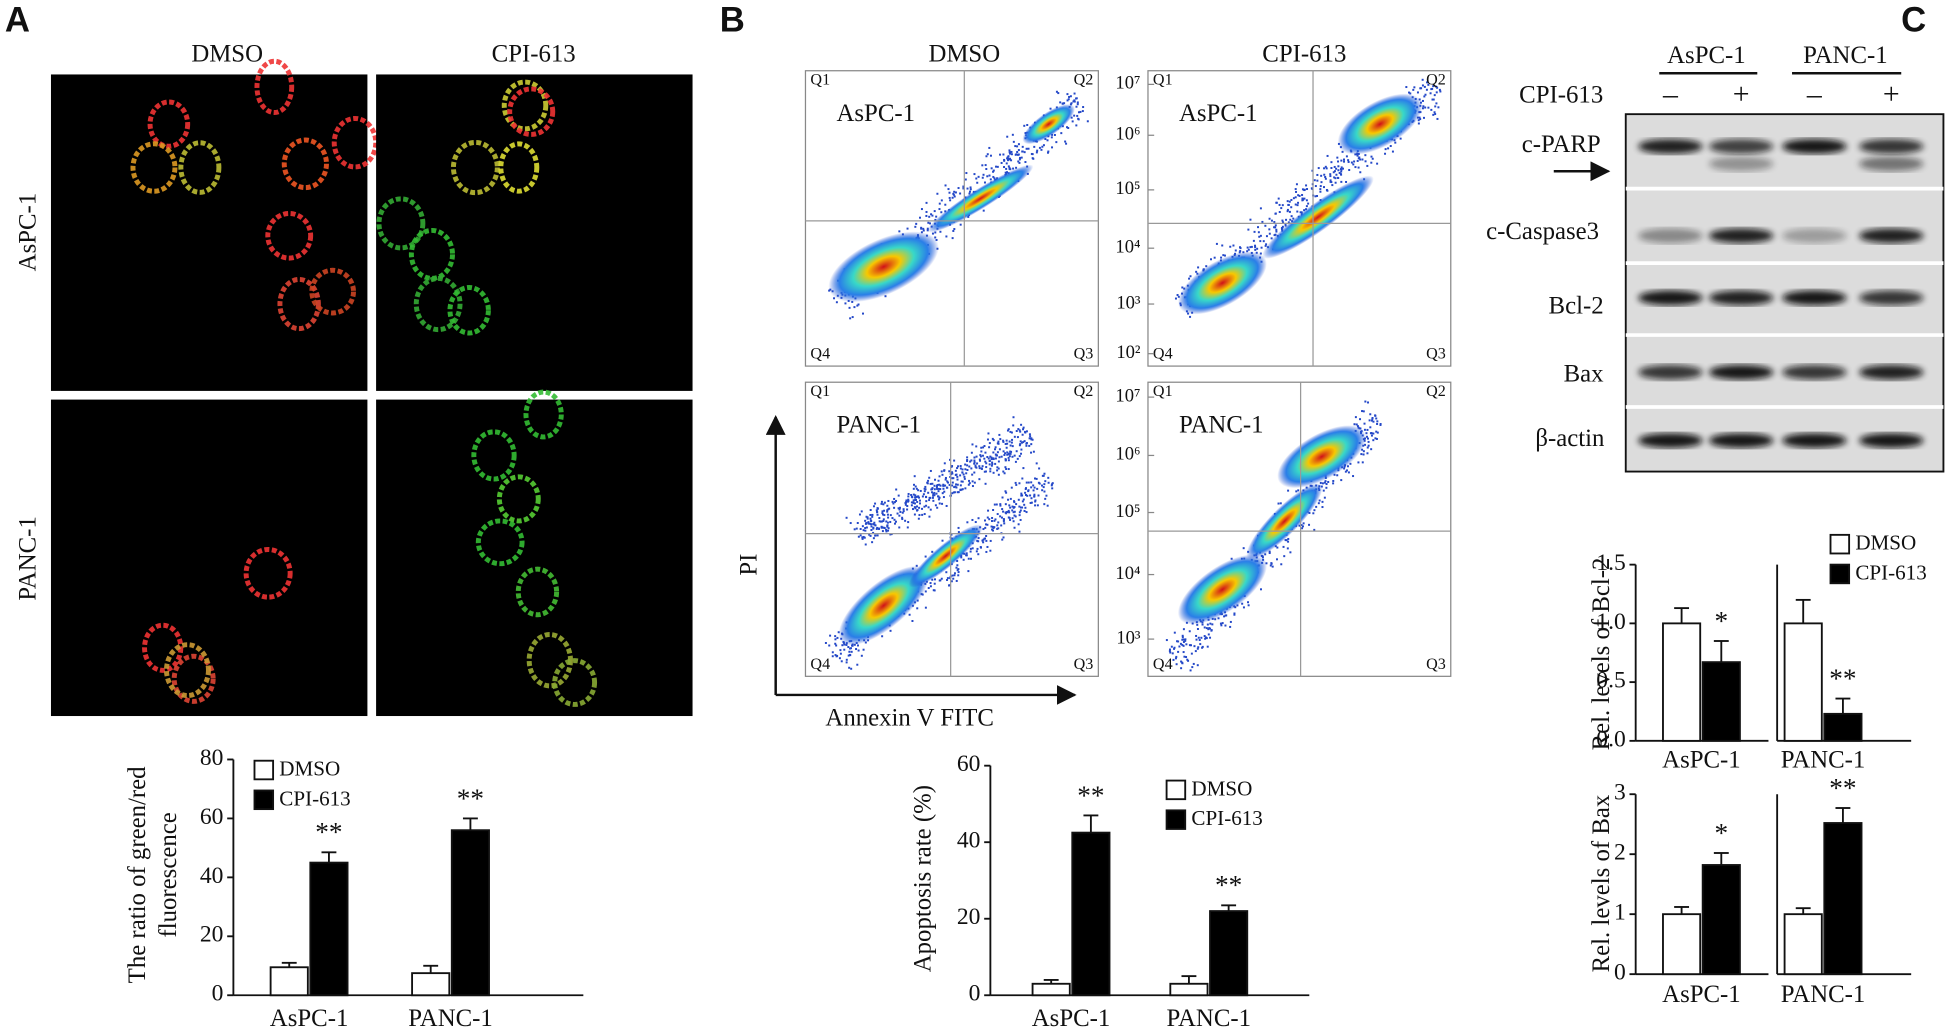  Describe the element at coordinates (168, 874) in the screenshot. I see `y-axis-label: fluorescence` at that location.